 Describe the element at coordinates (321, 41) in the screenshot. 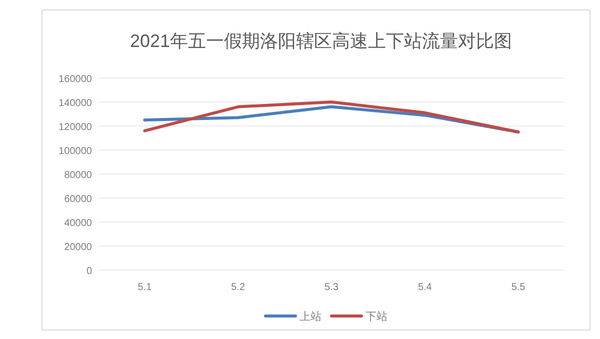

I see `chart-title: 2021年五一假期洛阳辖区高速上下站流量对比图` at that location.